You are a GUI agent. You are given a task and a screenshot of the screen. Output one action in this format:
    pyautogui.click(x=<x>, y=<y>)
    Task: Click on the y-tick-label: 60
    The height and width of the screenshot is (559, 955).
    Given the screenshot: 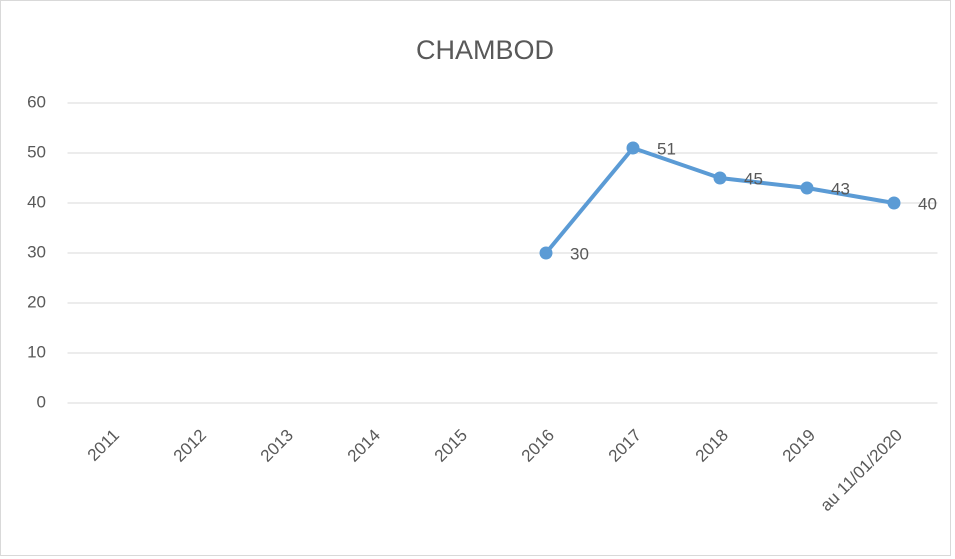 What is the action you would take?
    pyautogui.click(x=36, y=101)
    